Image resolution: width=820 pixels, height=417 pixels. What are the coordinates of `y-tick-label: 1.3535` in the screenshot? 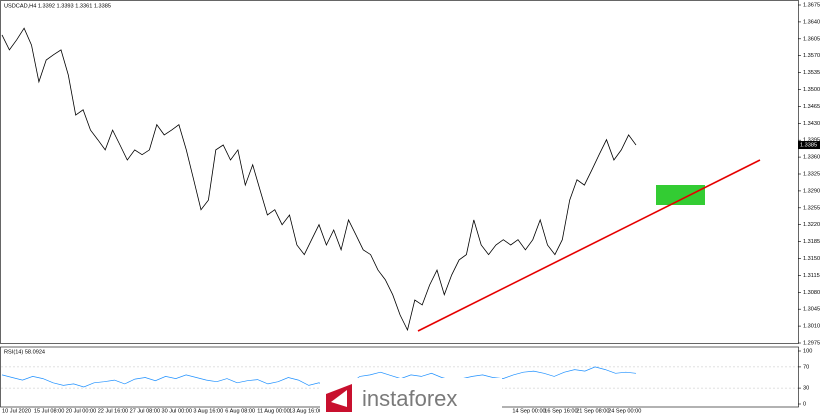 It's located at (811, 73).